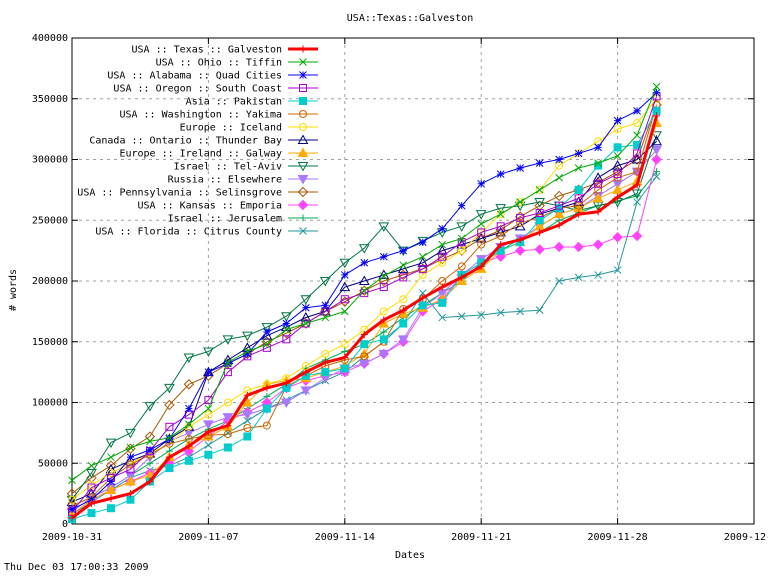 This screenshot has height=576, width=768. Describe the element at coordinates (50, 403) in the screenshot. I see `y-tick-label: 100000` at that location.